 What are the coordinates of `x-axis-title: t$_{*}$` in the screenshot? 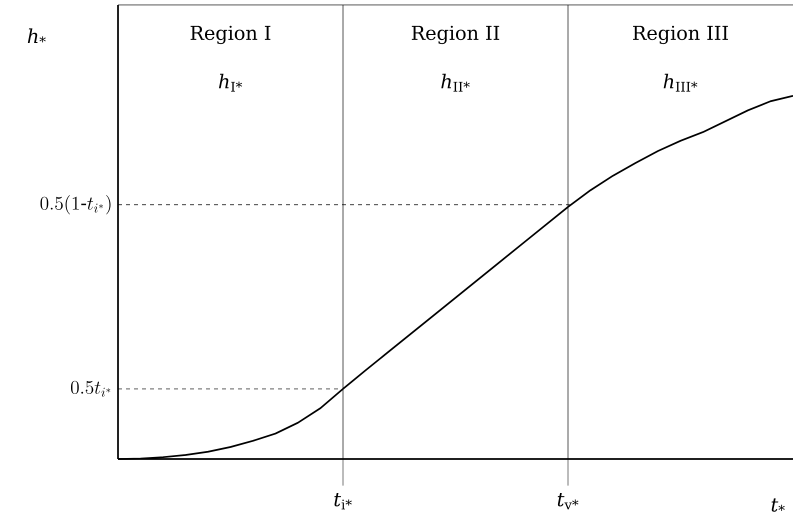 It's located at (778, 505).